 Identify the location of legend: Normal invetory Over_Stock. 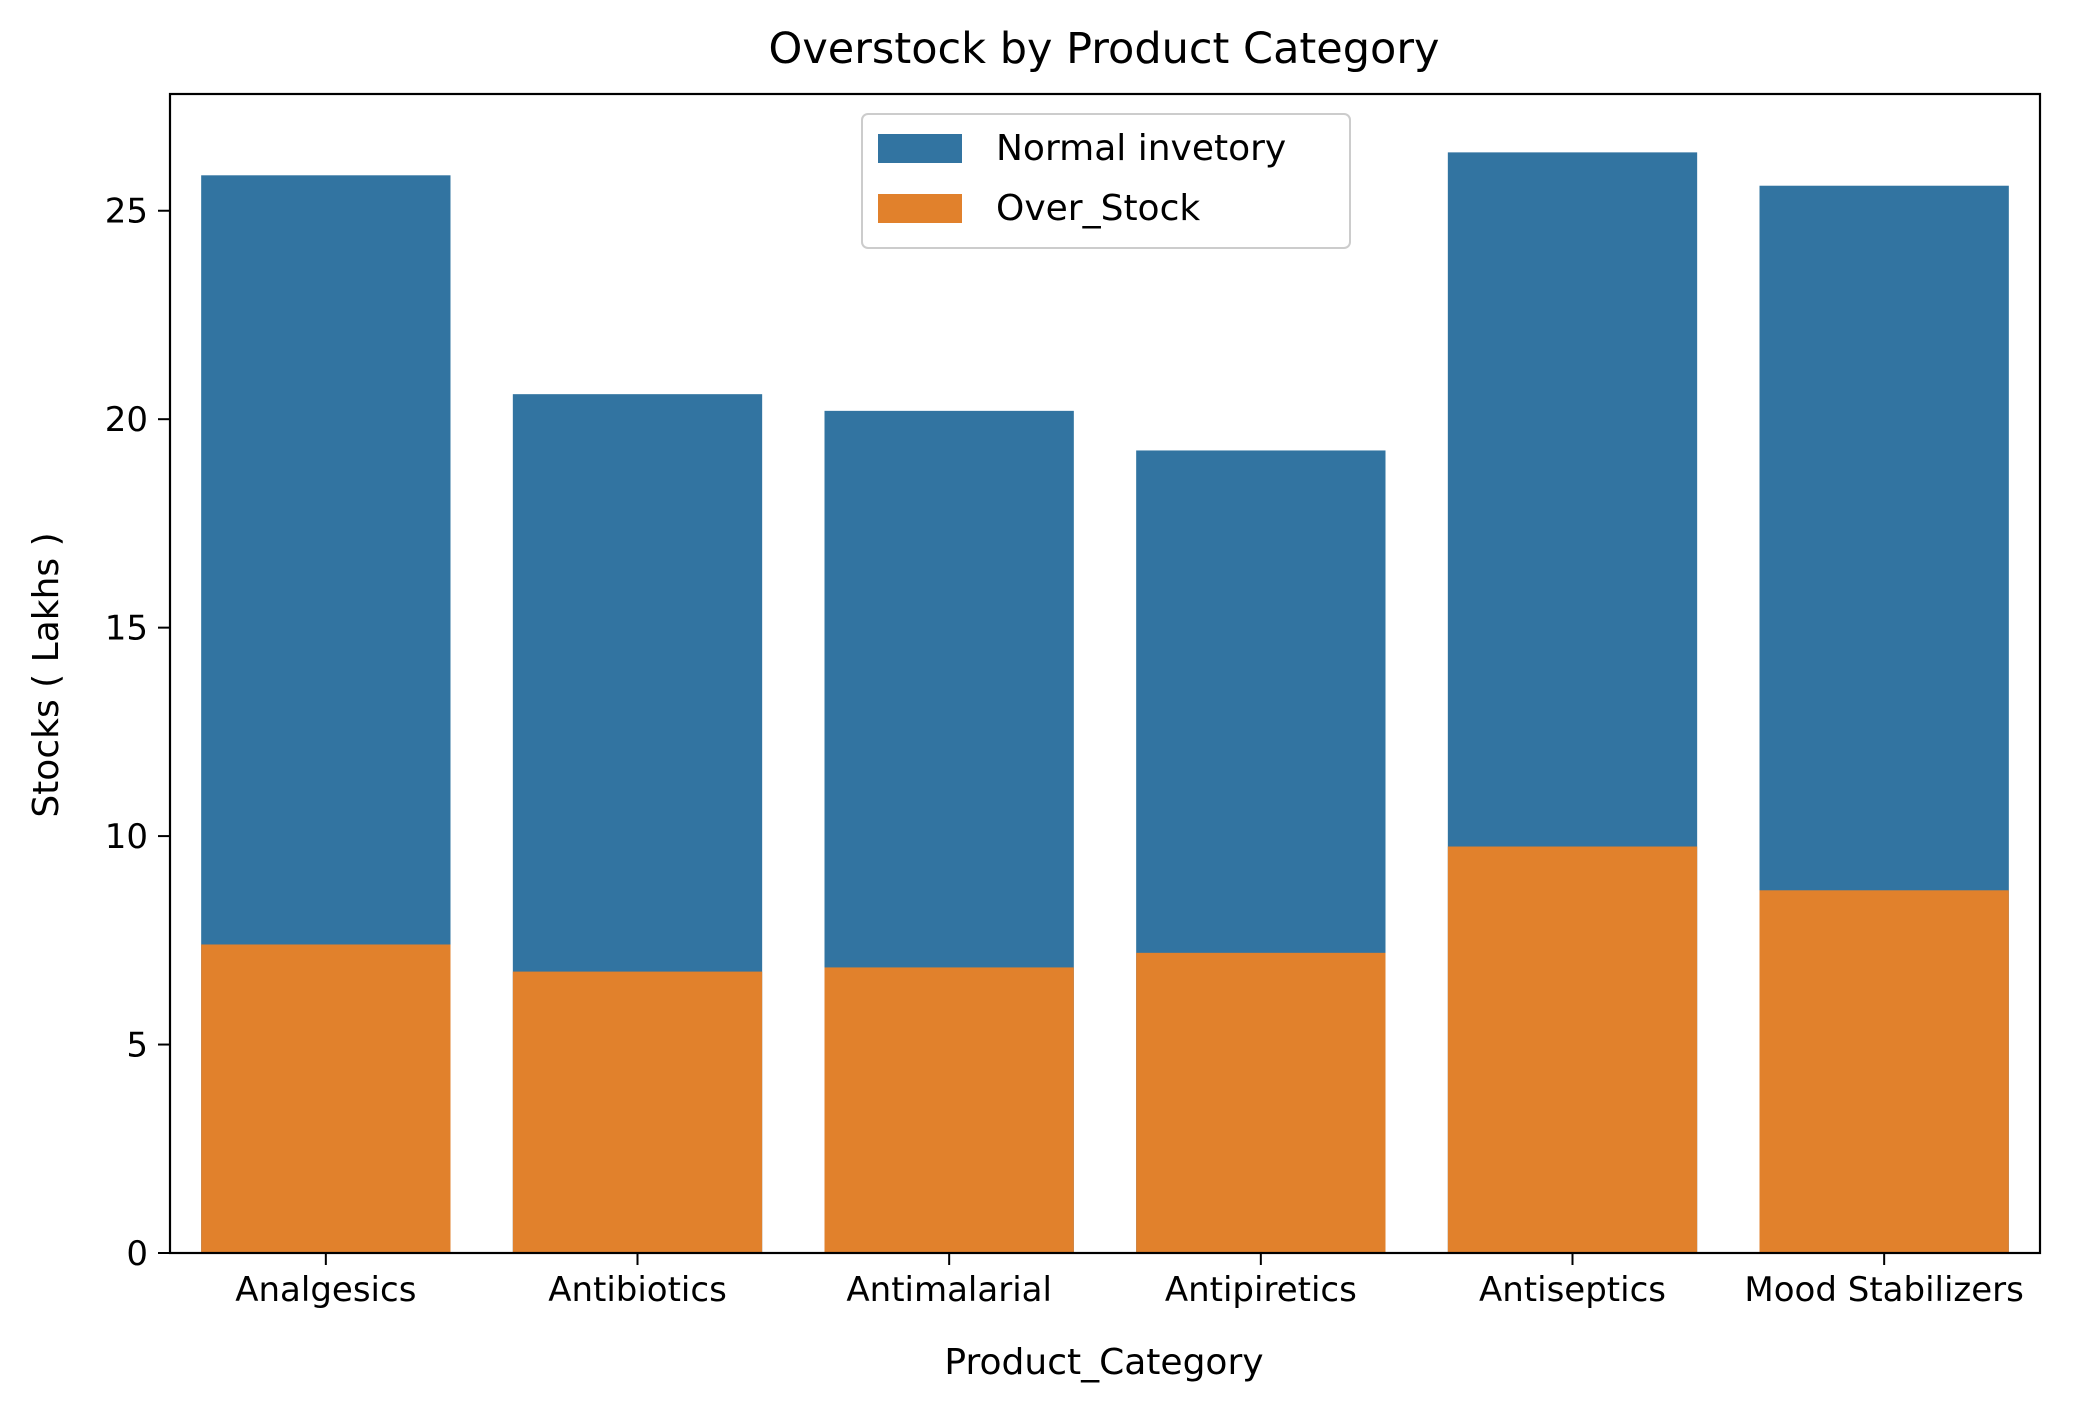
(1106, 181).